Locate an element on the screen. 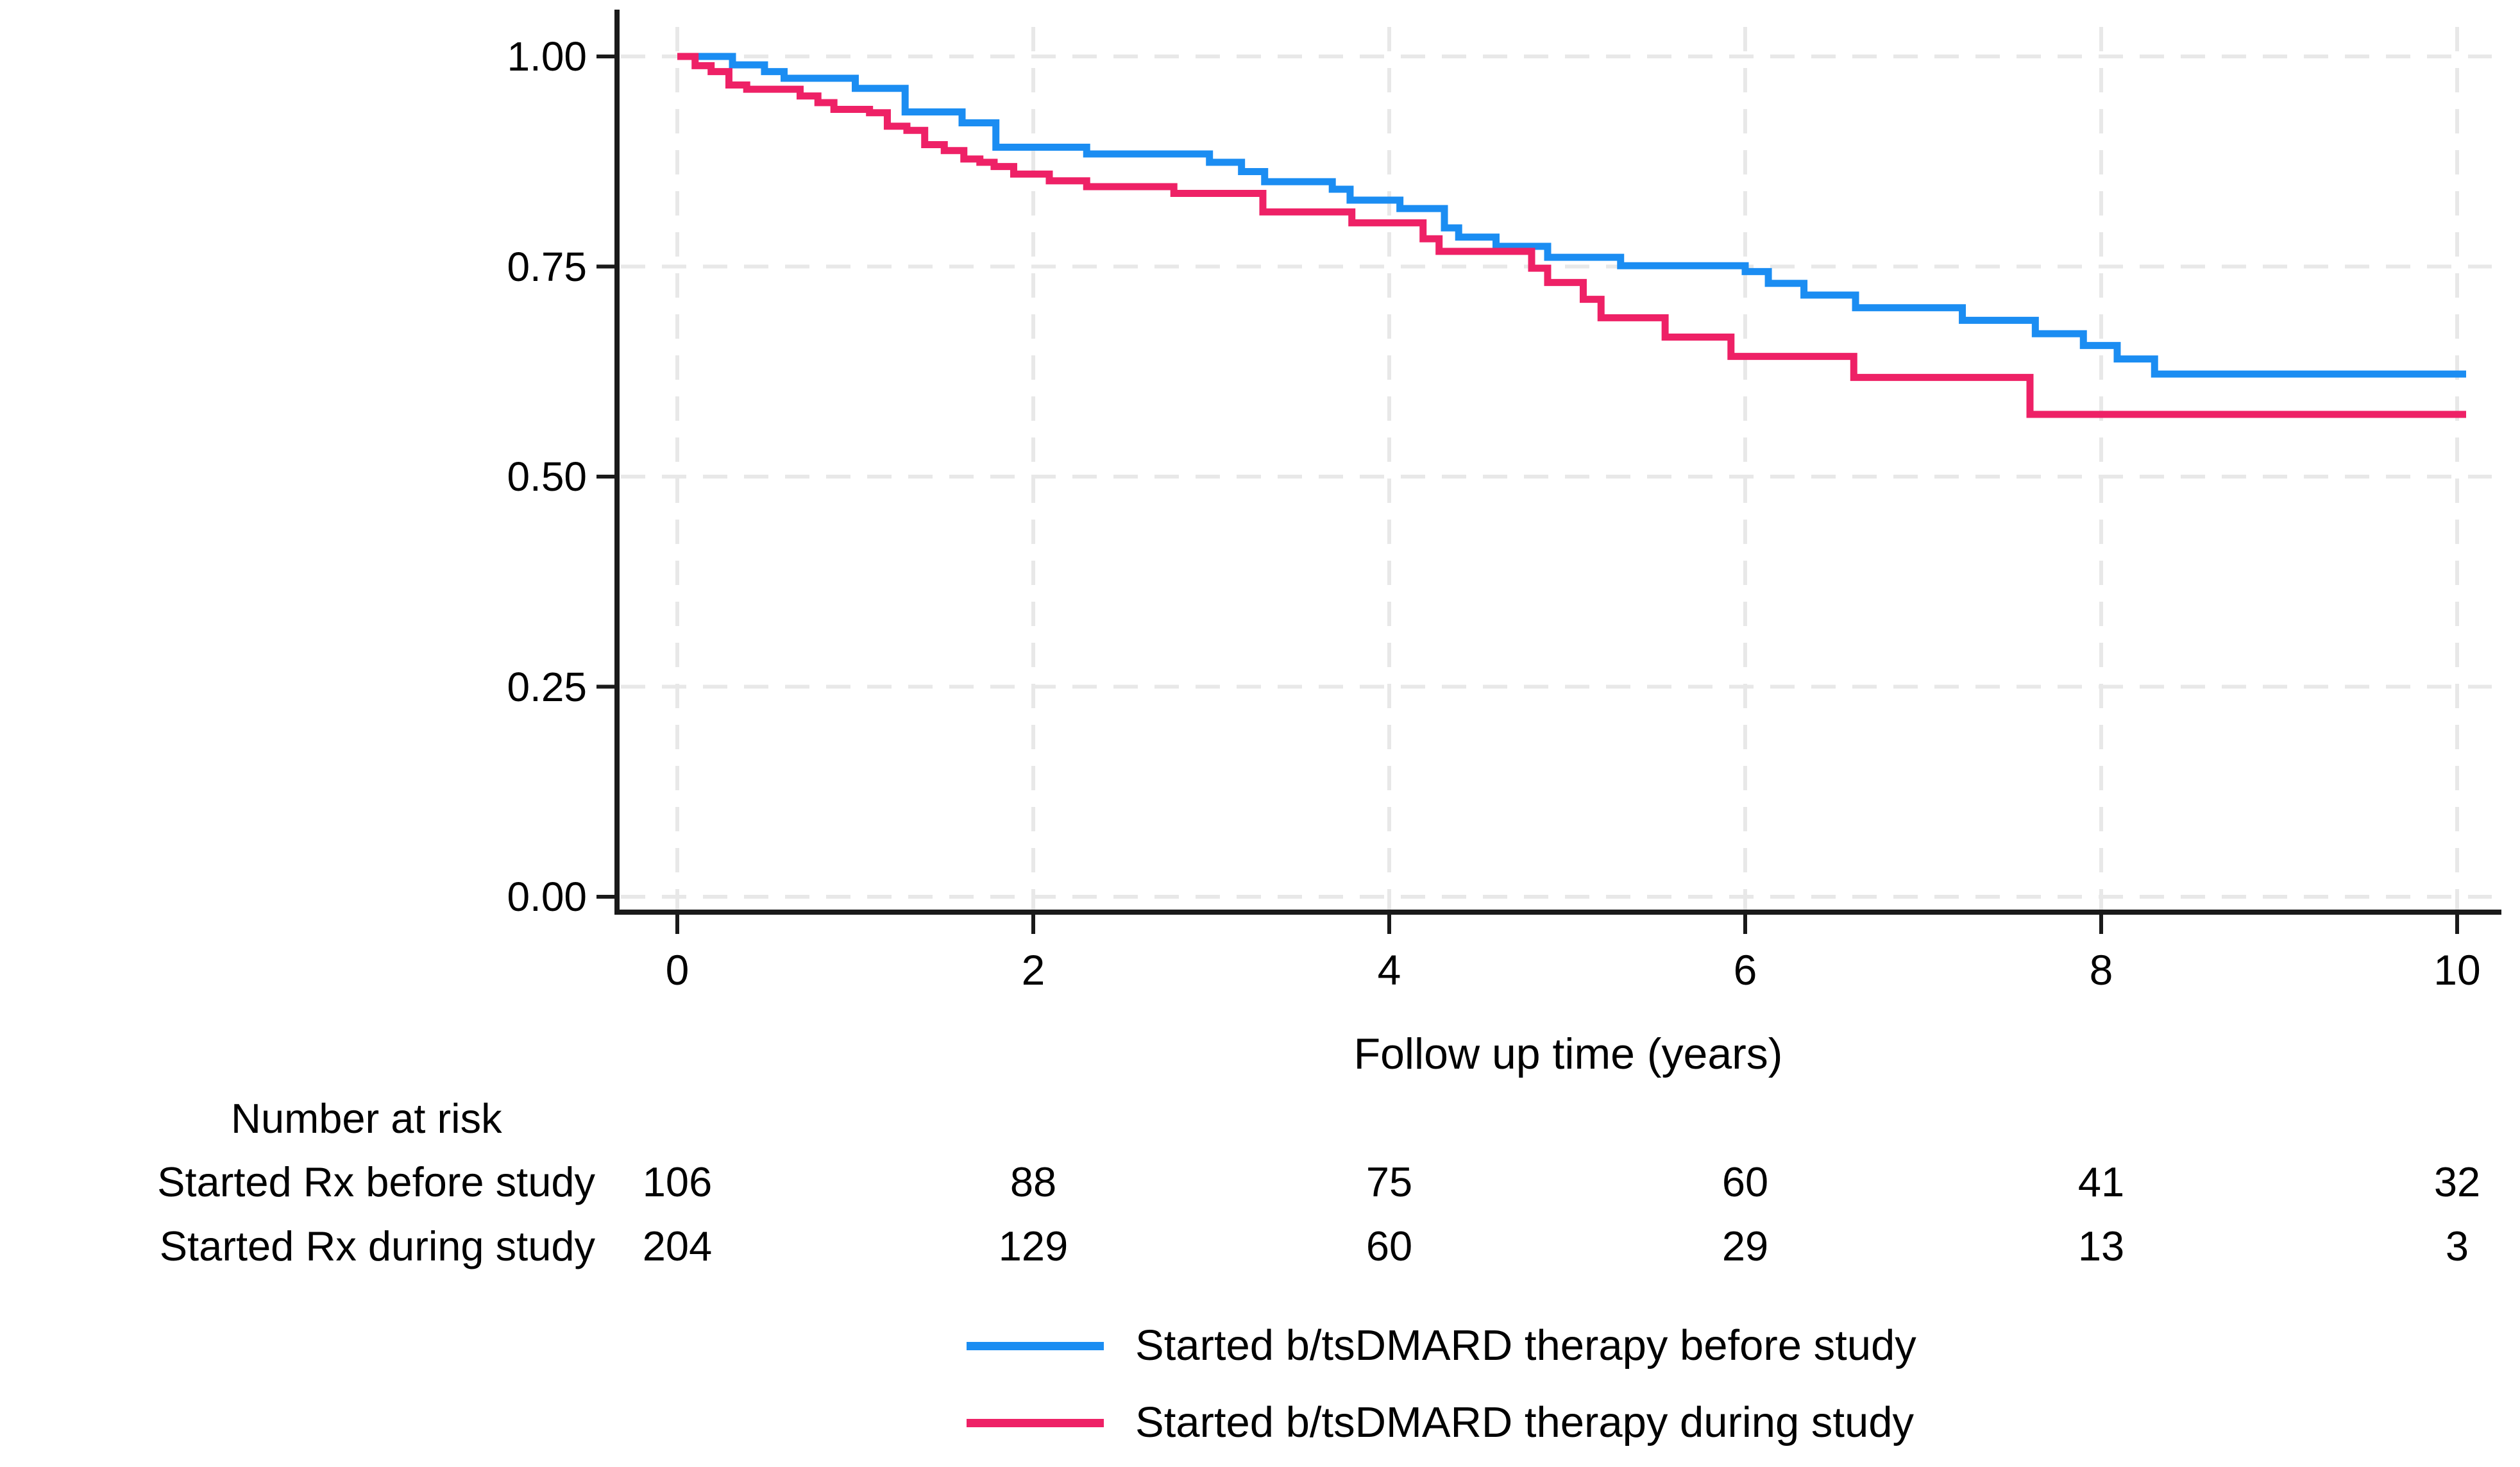  y-axis-tick-label: 0.00 is located at coordinates (547, 897).